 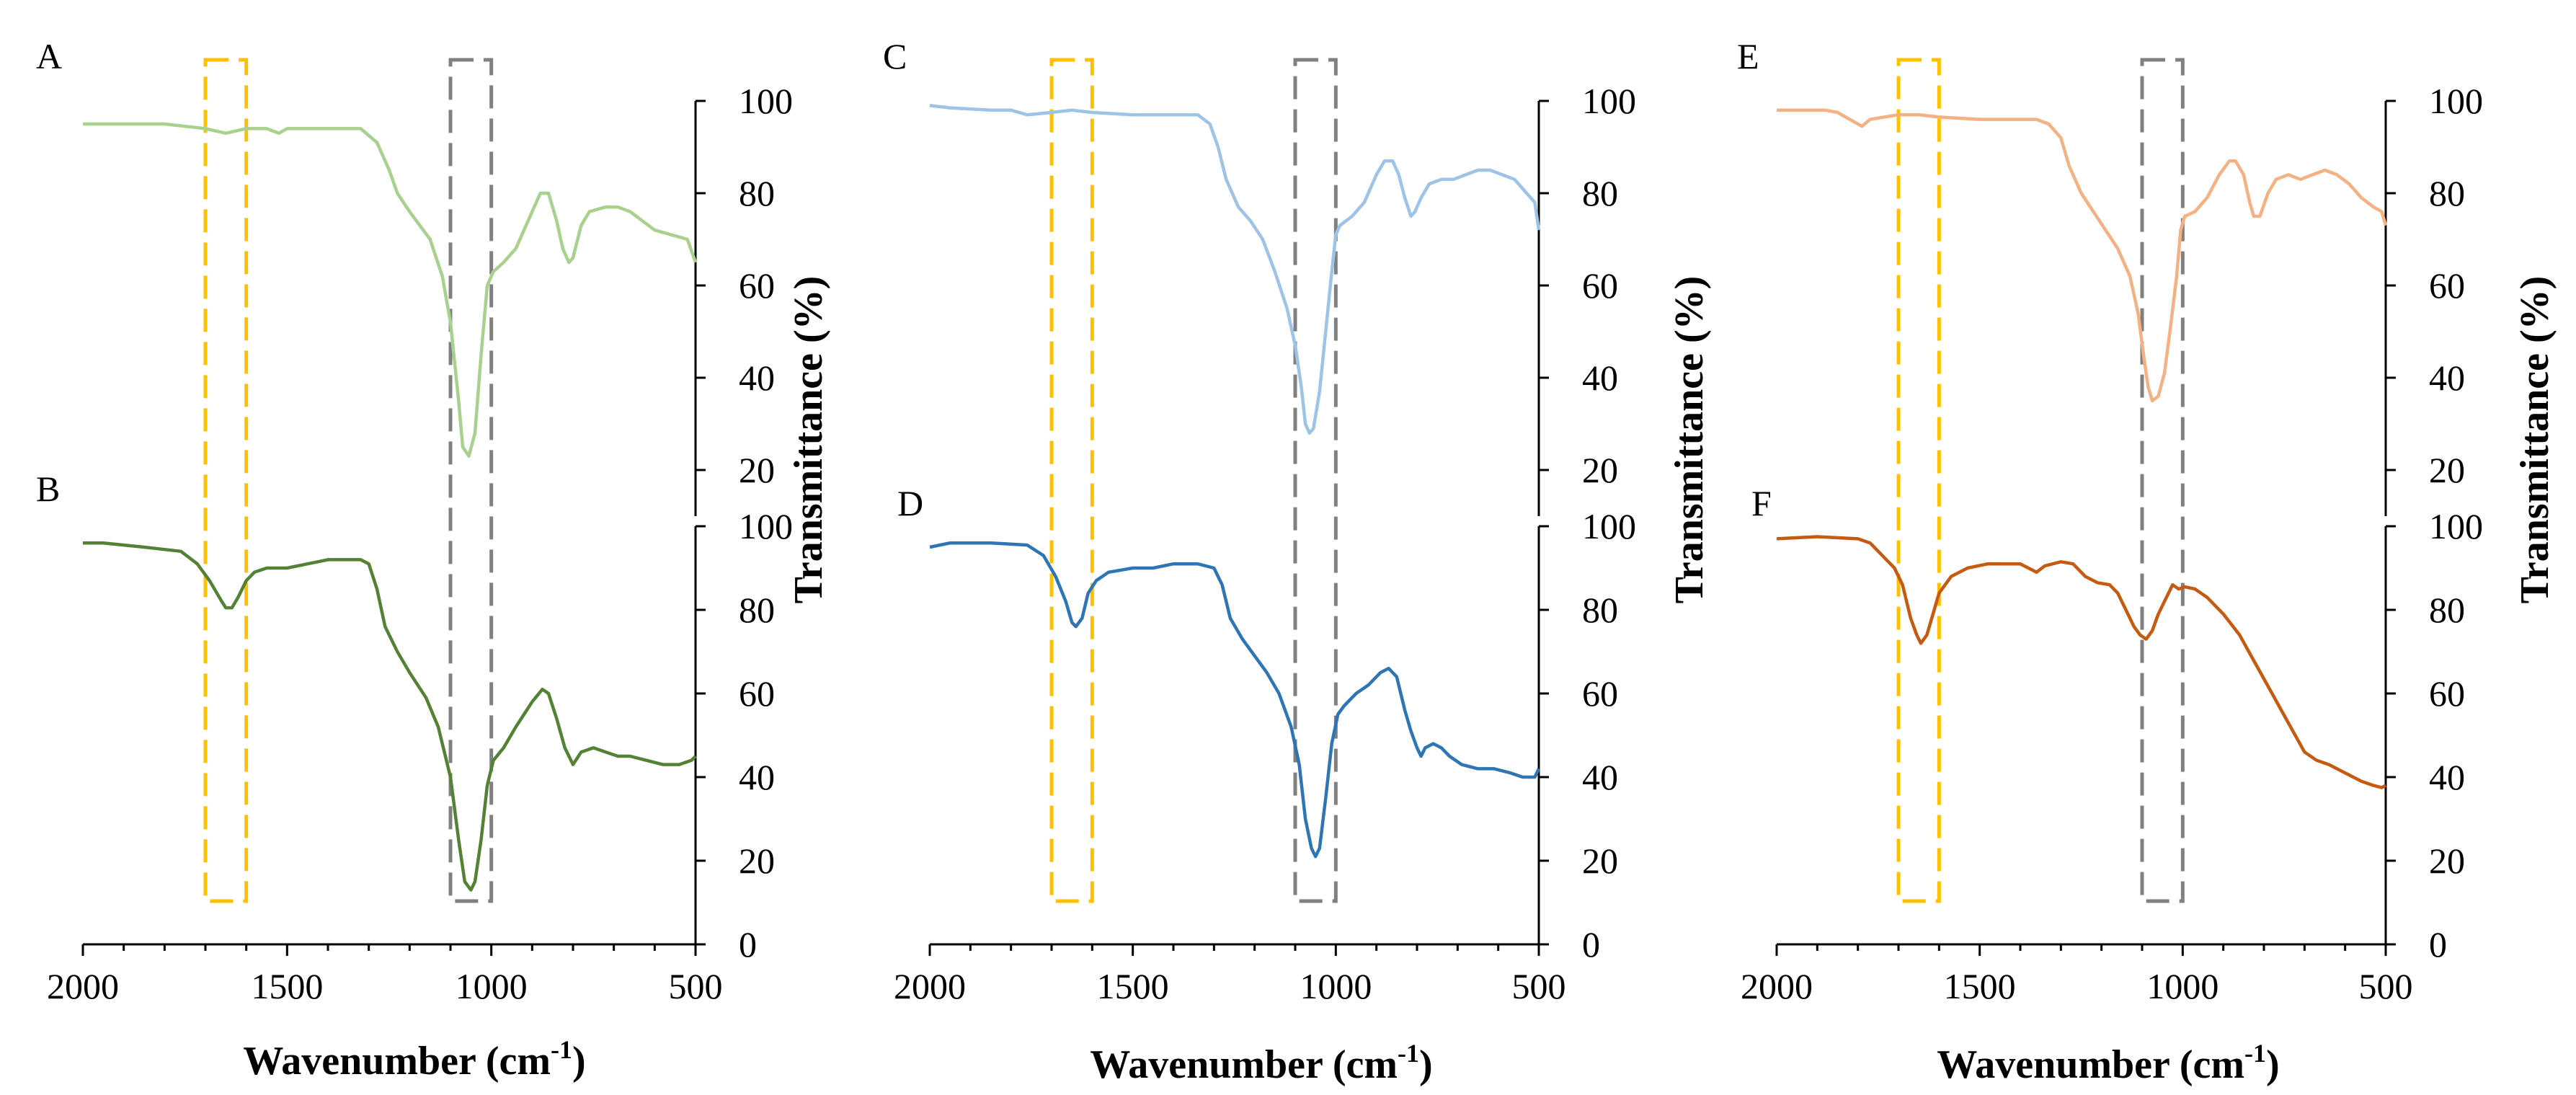 I want to click on spectrum-line-f, so click(x=2081, y=662).